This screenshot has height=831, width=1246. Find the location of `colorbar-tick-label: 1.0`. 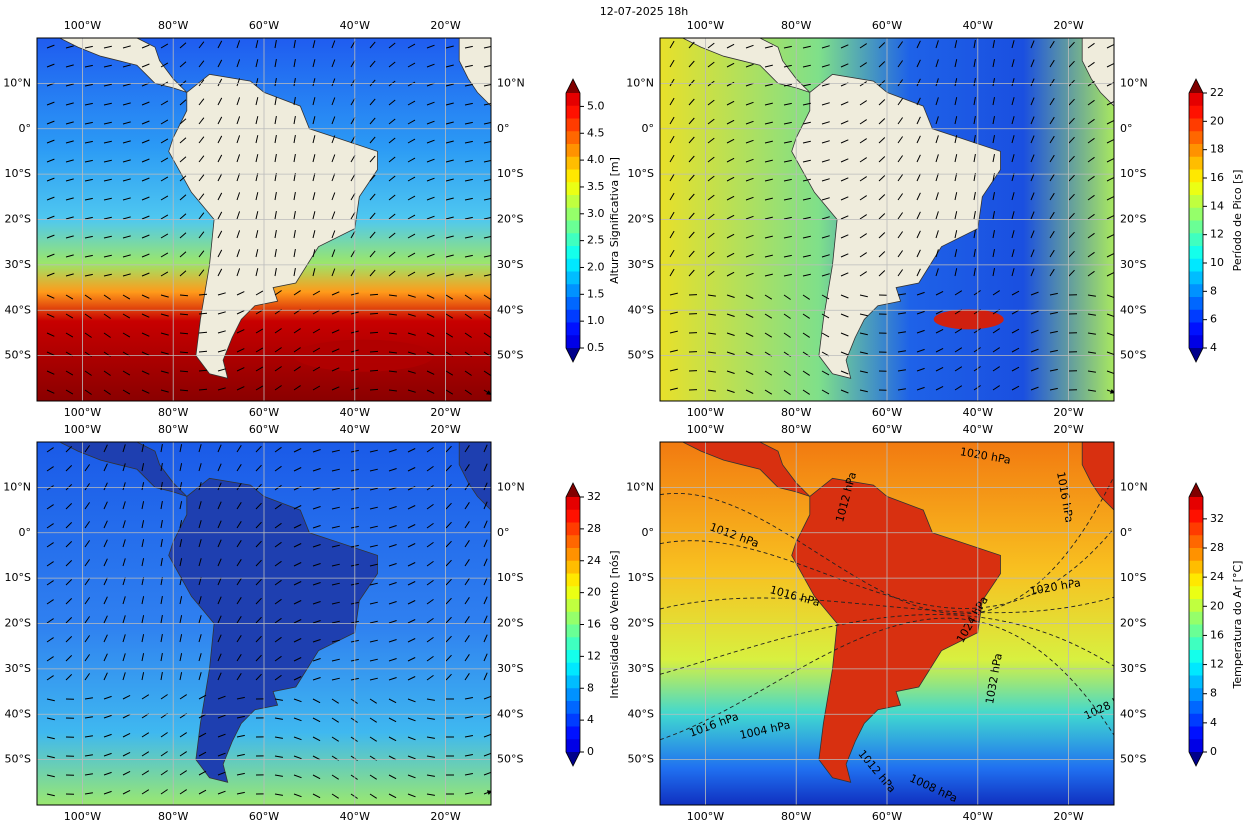

colorbar-tick-label: 1.0 is located at coordinates (596, 320).